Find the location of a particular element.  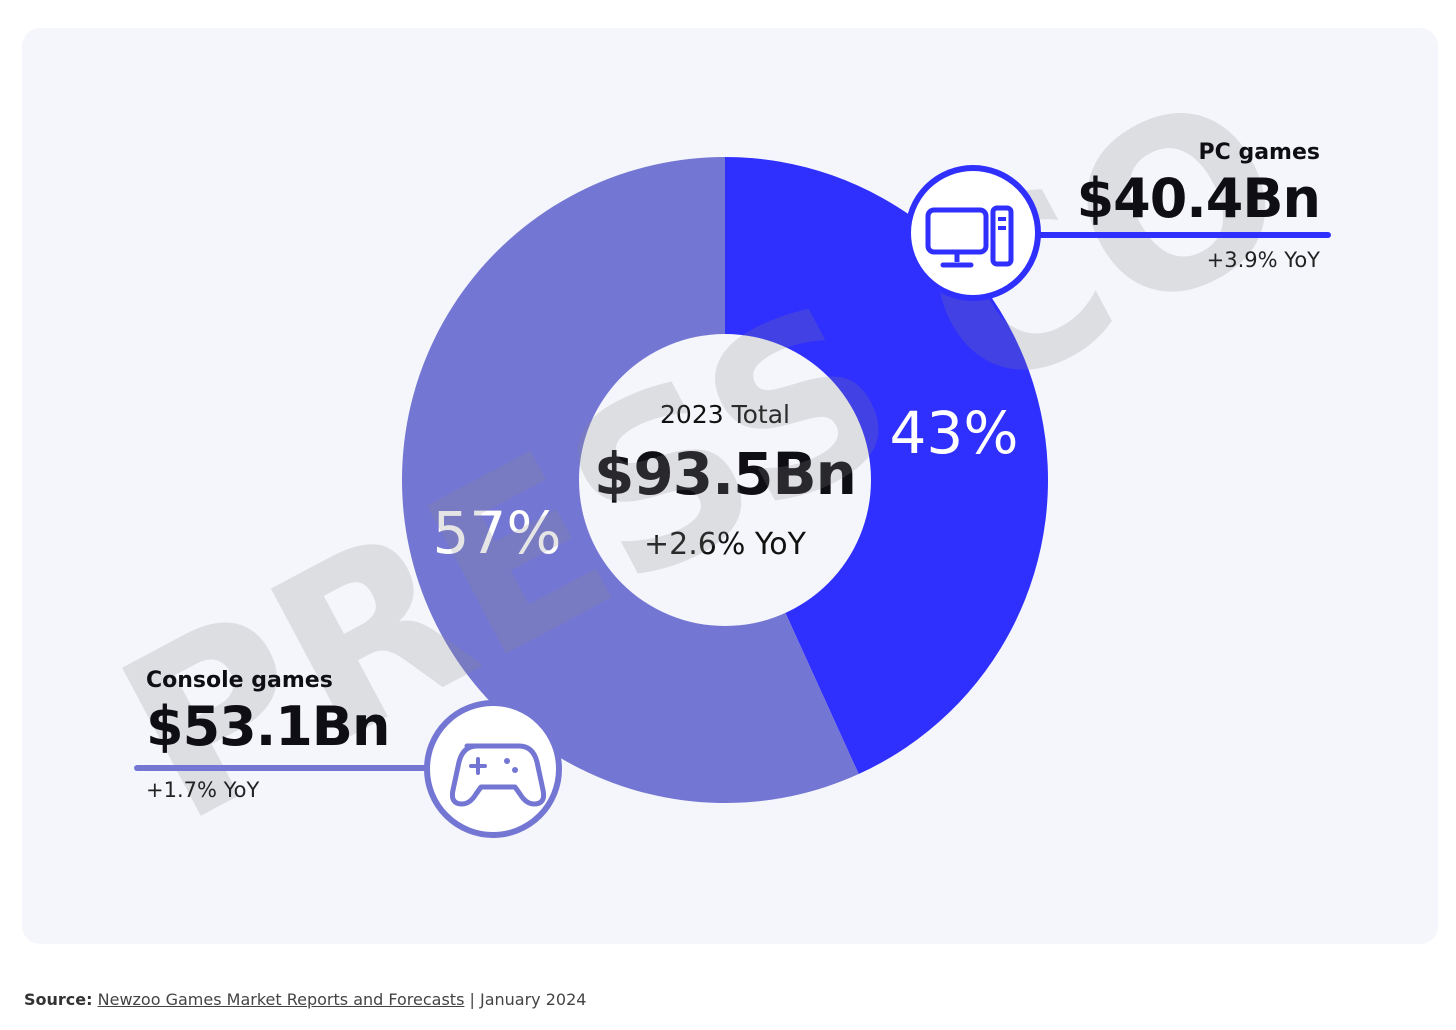

slice-pc-games is located at coordinates (886, 466).